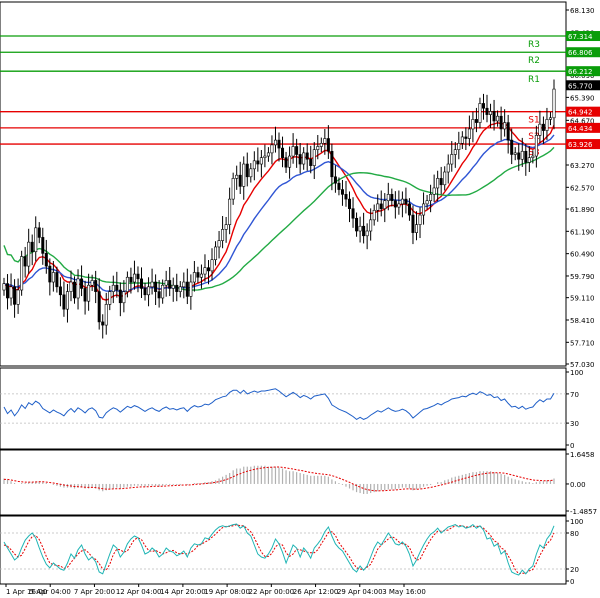 The image size is (600, 598). I want to click on price-axis-tick-label: 63.270, so click(582, 166).